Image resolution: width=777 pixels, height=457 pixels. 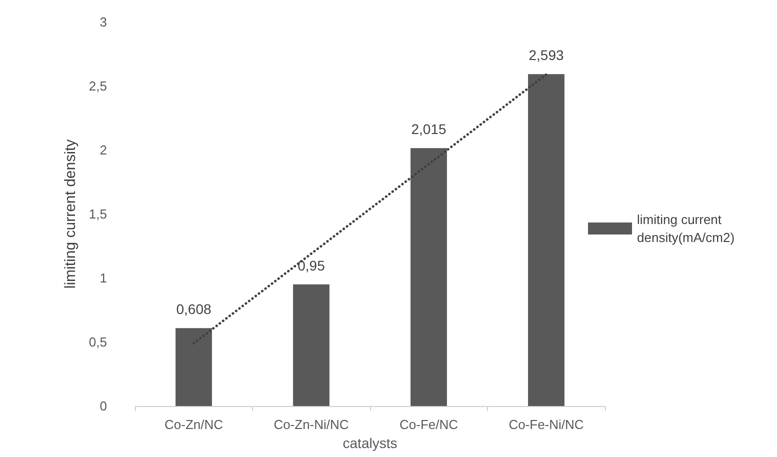 What do you see at coordinates (194, 424) in the screenshot?
I see `x-tick-label: Co-Zn/NC` at bounding box center [194, 424].